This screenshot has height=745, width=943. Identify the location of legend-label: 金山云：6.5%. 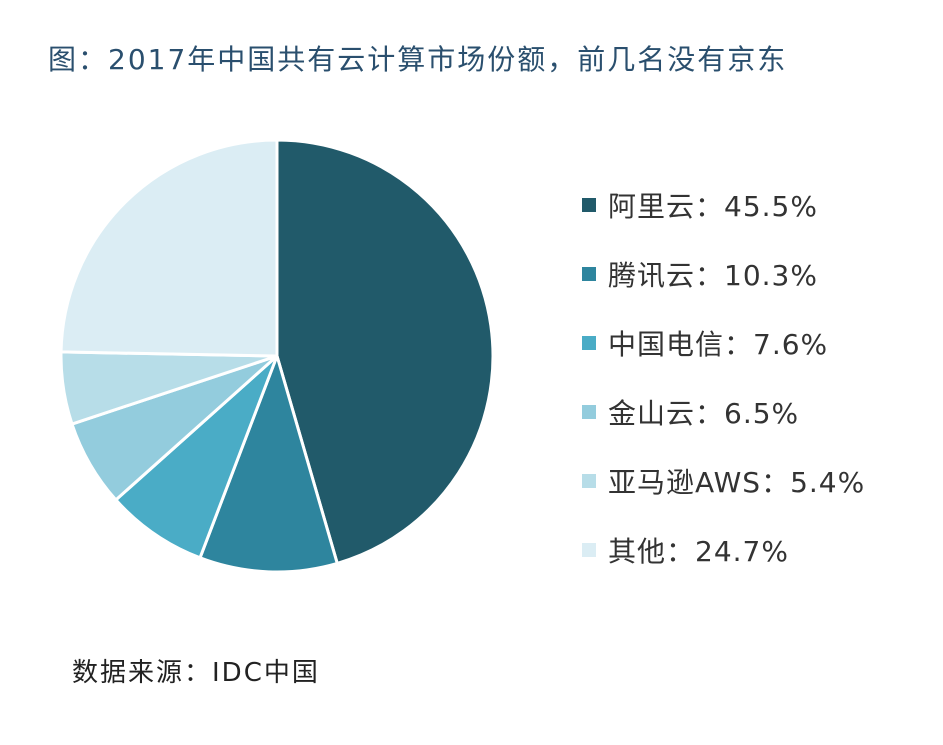
(704, 413).